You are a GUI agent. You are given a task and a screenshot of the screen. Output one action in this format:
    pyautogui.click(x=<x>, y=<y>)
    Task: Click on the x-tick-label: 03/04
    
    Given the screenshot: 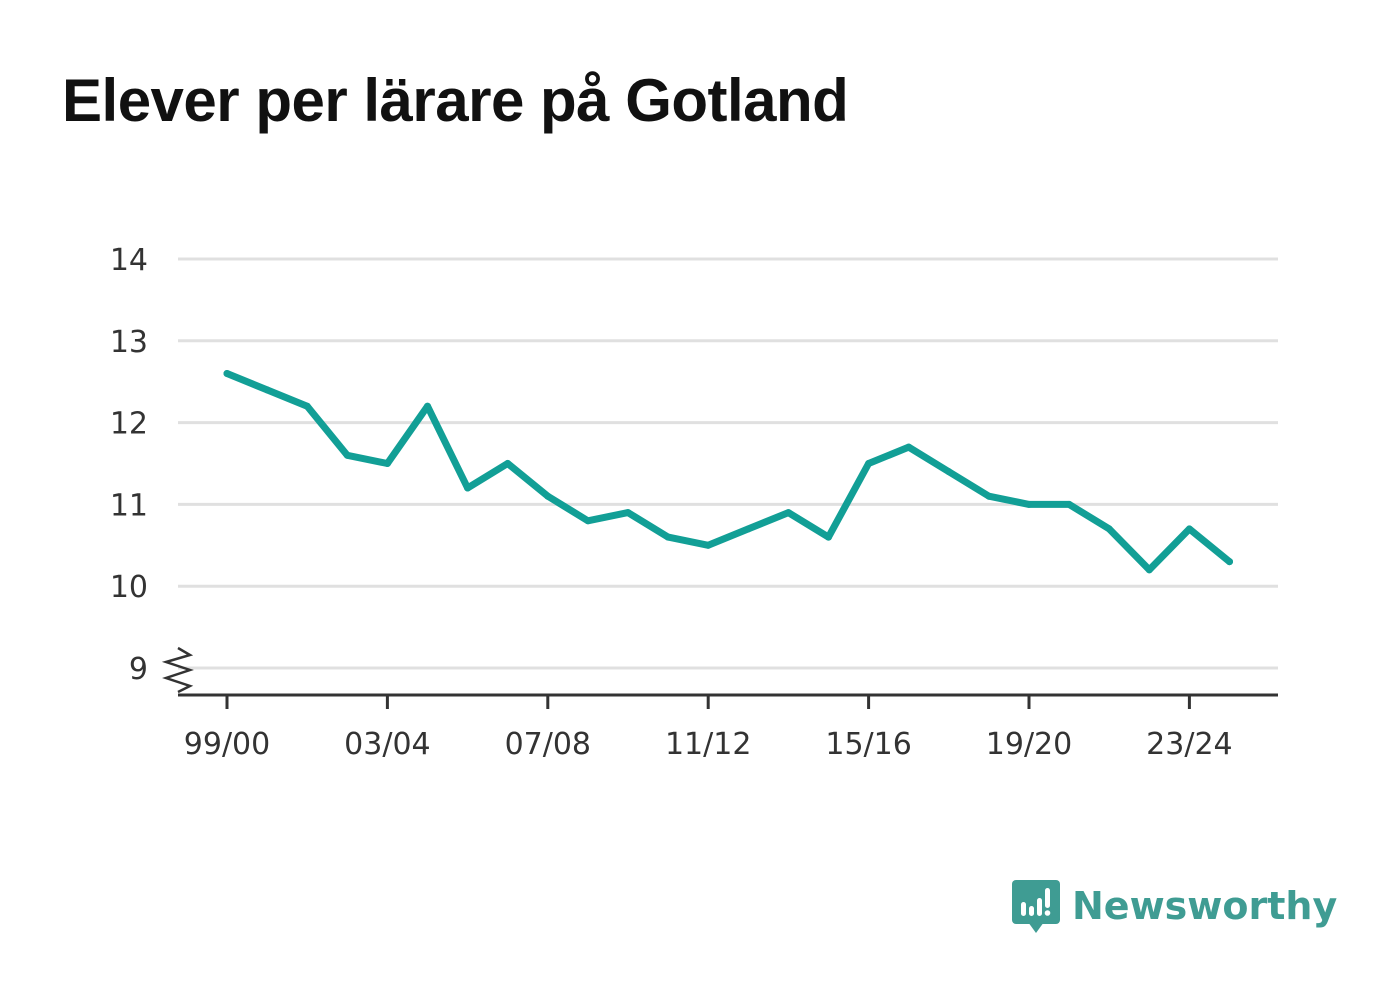 What is the action you would take?
    pyautogui.click(x=387, y=744)
    